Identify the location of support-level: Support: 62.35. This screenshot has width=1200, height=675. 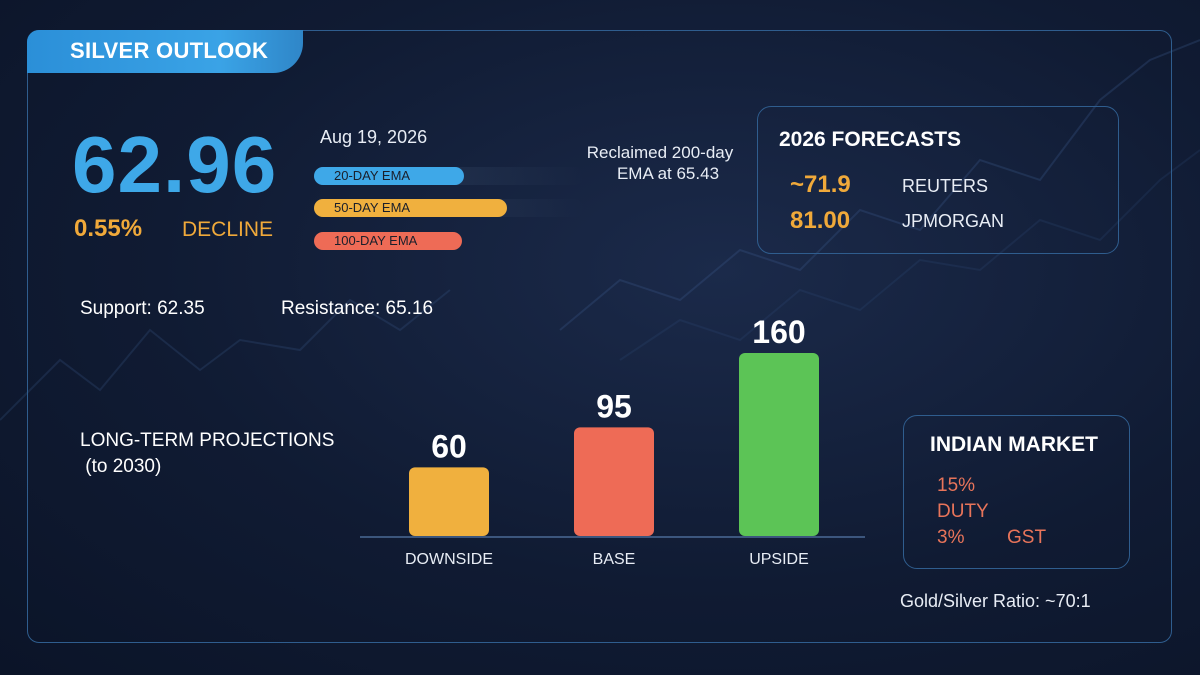
(142, 308).